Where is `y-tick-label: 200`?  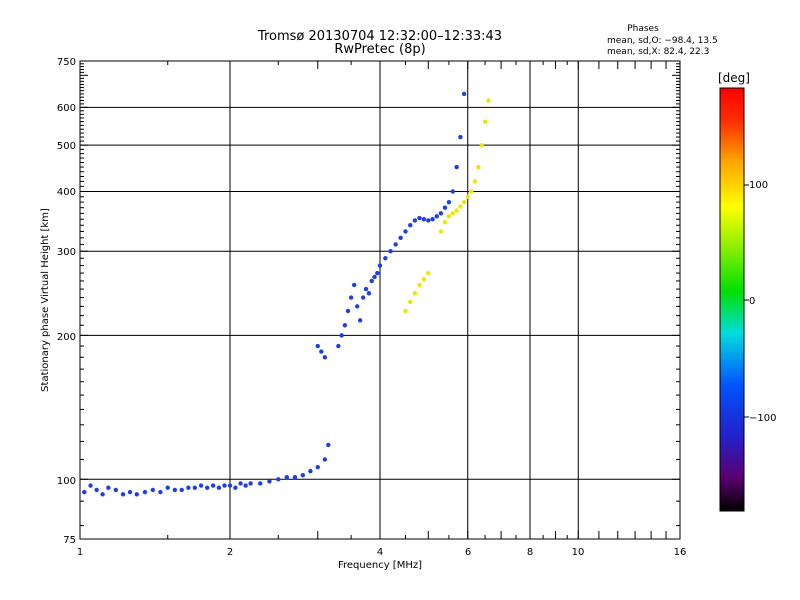
y-tick-label: 200 is located at coordinates (66, 337).